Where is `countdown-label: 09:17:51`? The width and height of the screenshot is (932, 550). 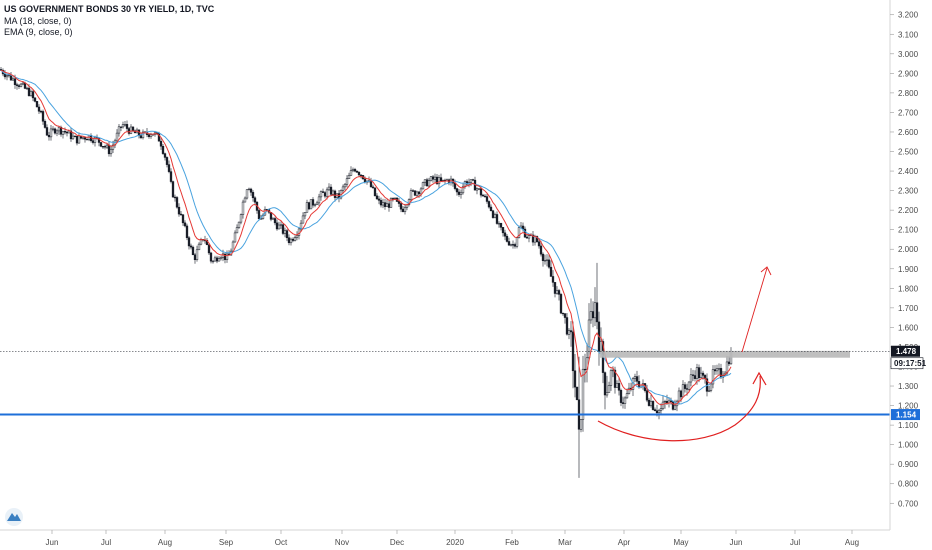 countdown-label: 09:17:51 is located at coordinates (910, 363).